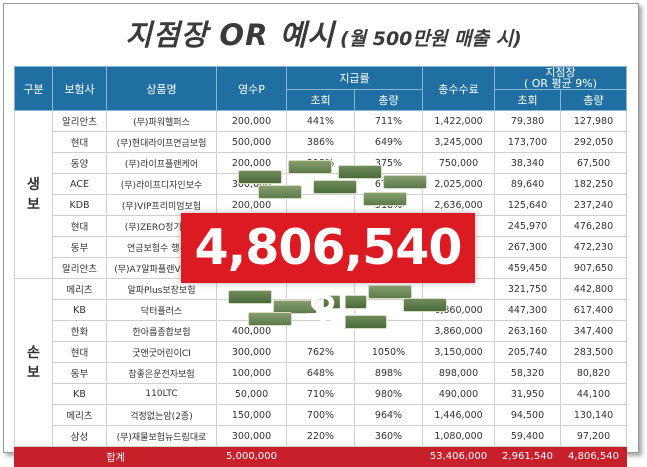 This screenshot has height=467, width=647. I want to click on cell-insurer: 메리츠, so click(79, 289).